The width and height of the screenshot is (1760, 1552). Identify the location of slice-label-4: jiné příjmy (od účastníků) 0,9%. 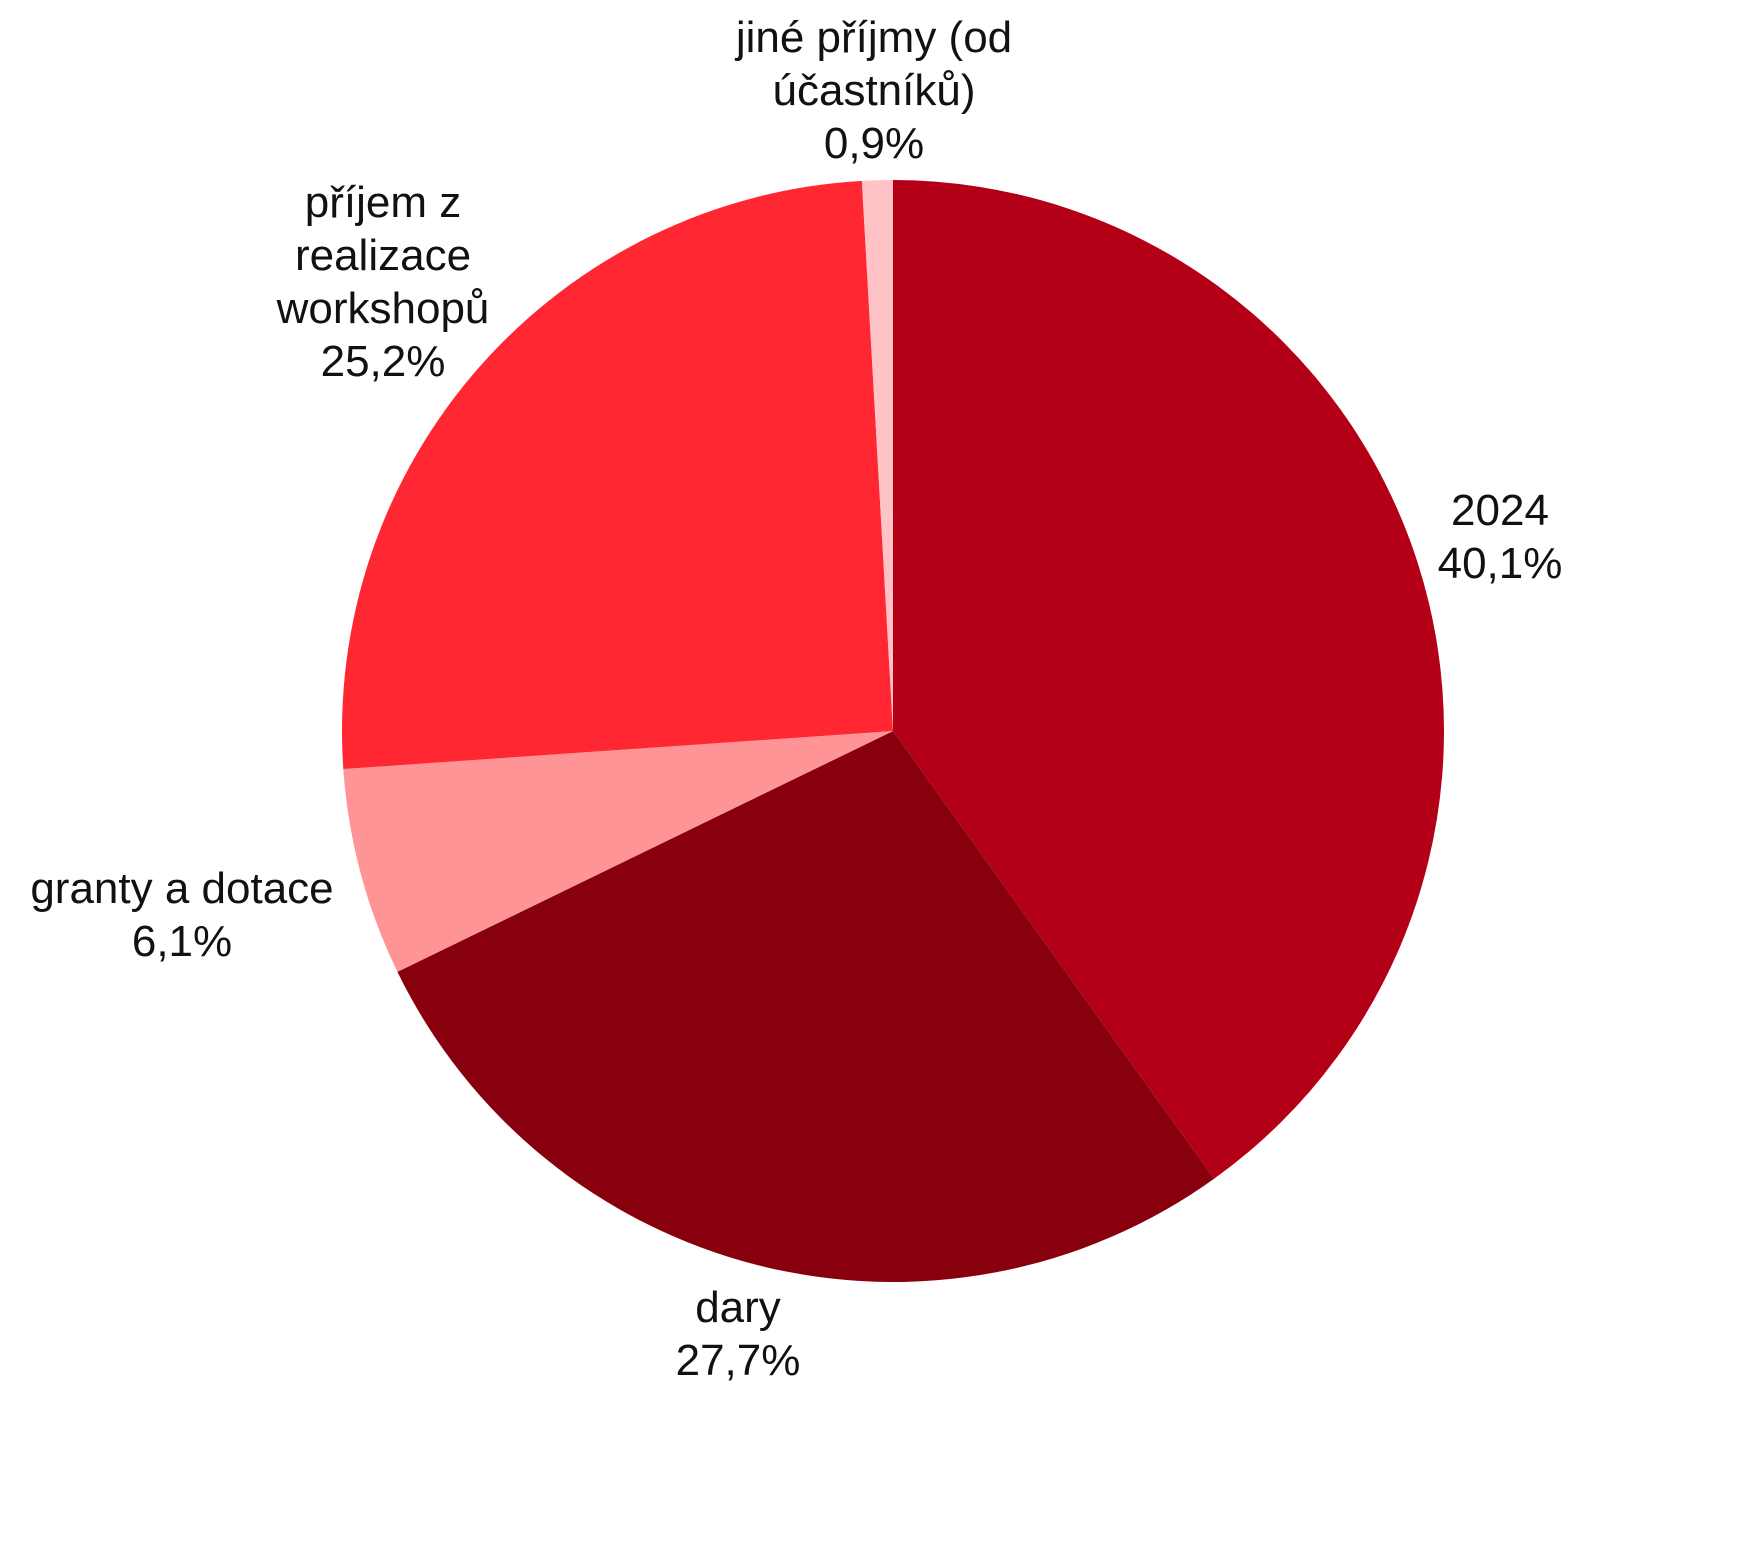
(873, 90).